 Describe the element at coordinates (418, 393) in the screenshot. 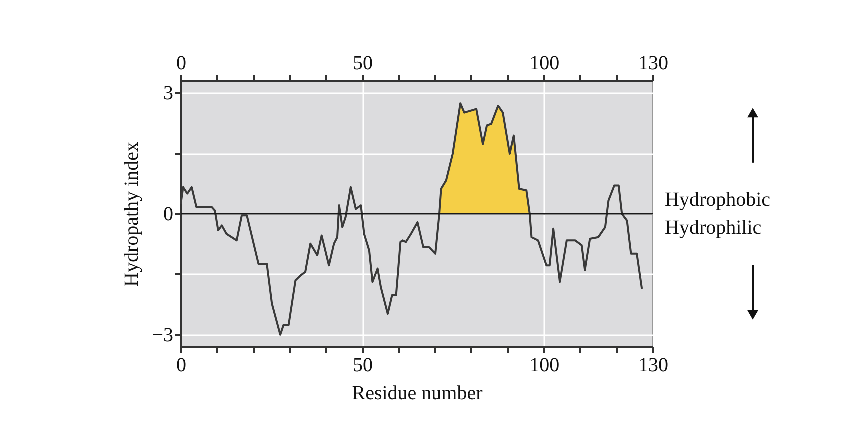

I see `x-axis-title: Residue number` at that location.